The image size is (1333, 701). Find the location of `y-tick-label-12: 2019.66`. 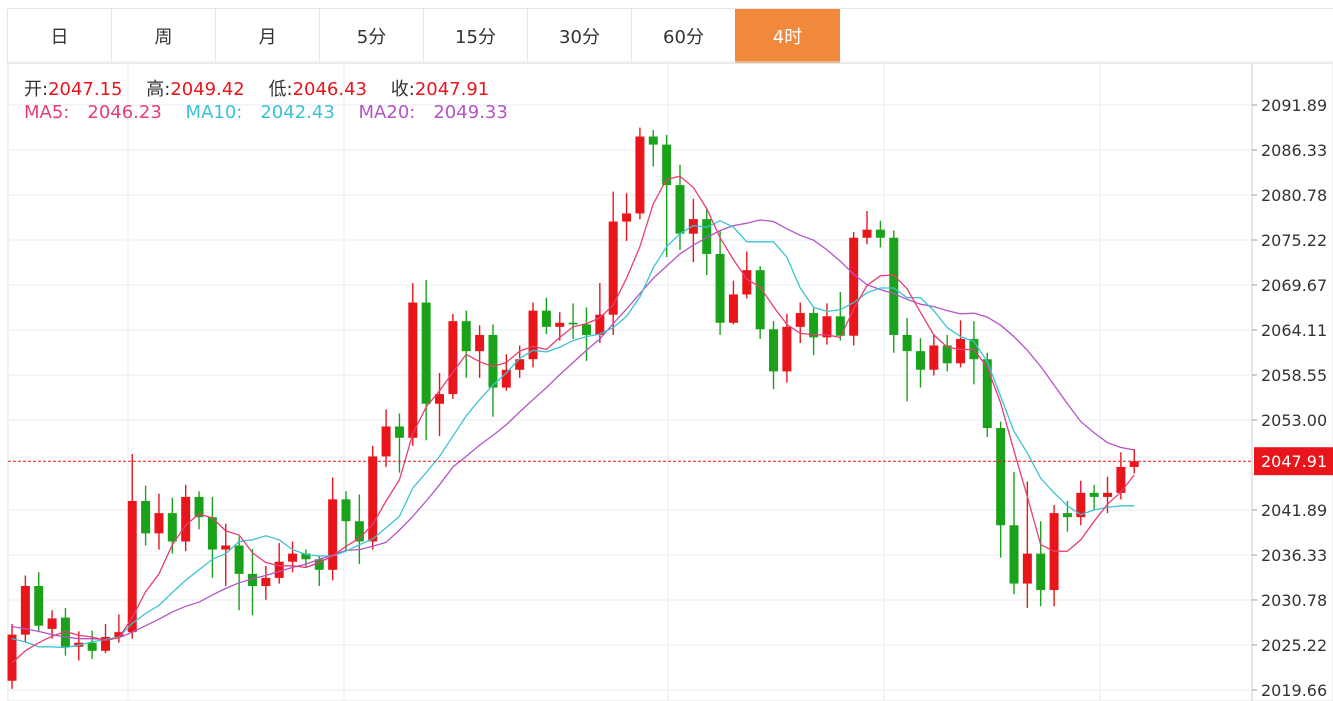

y-tick-label-12: 2019.66 is located at coordinates (1294, 690).